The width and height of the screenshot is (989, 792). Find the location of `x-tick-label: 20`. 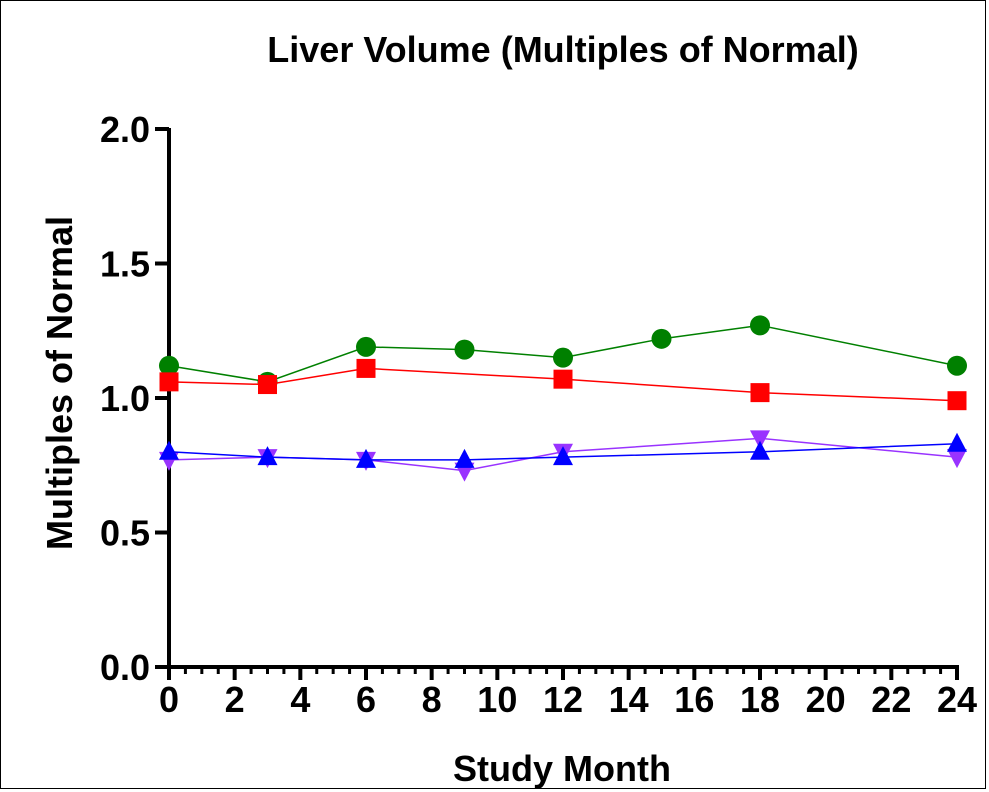

x-tick-label: 20 is located at coordinates (826, 699).